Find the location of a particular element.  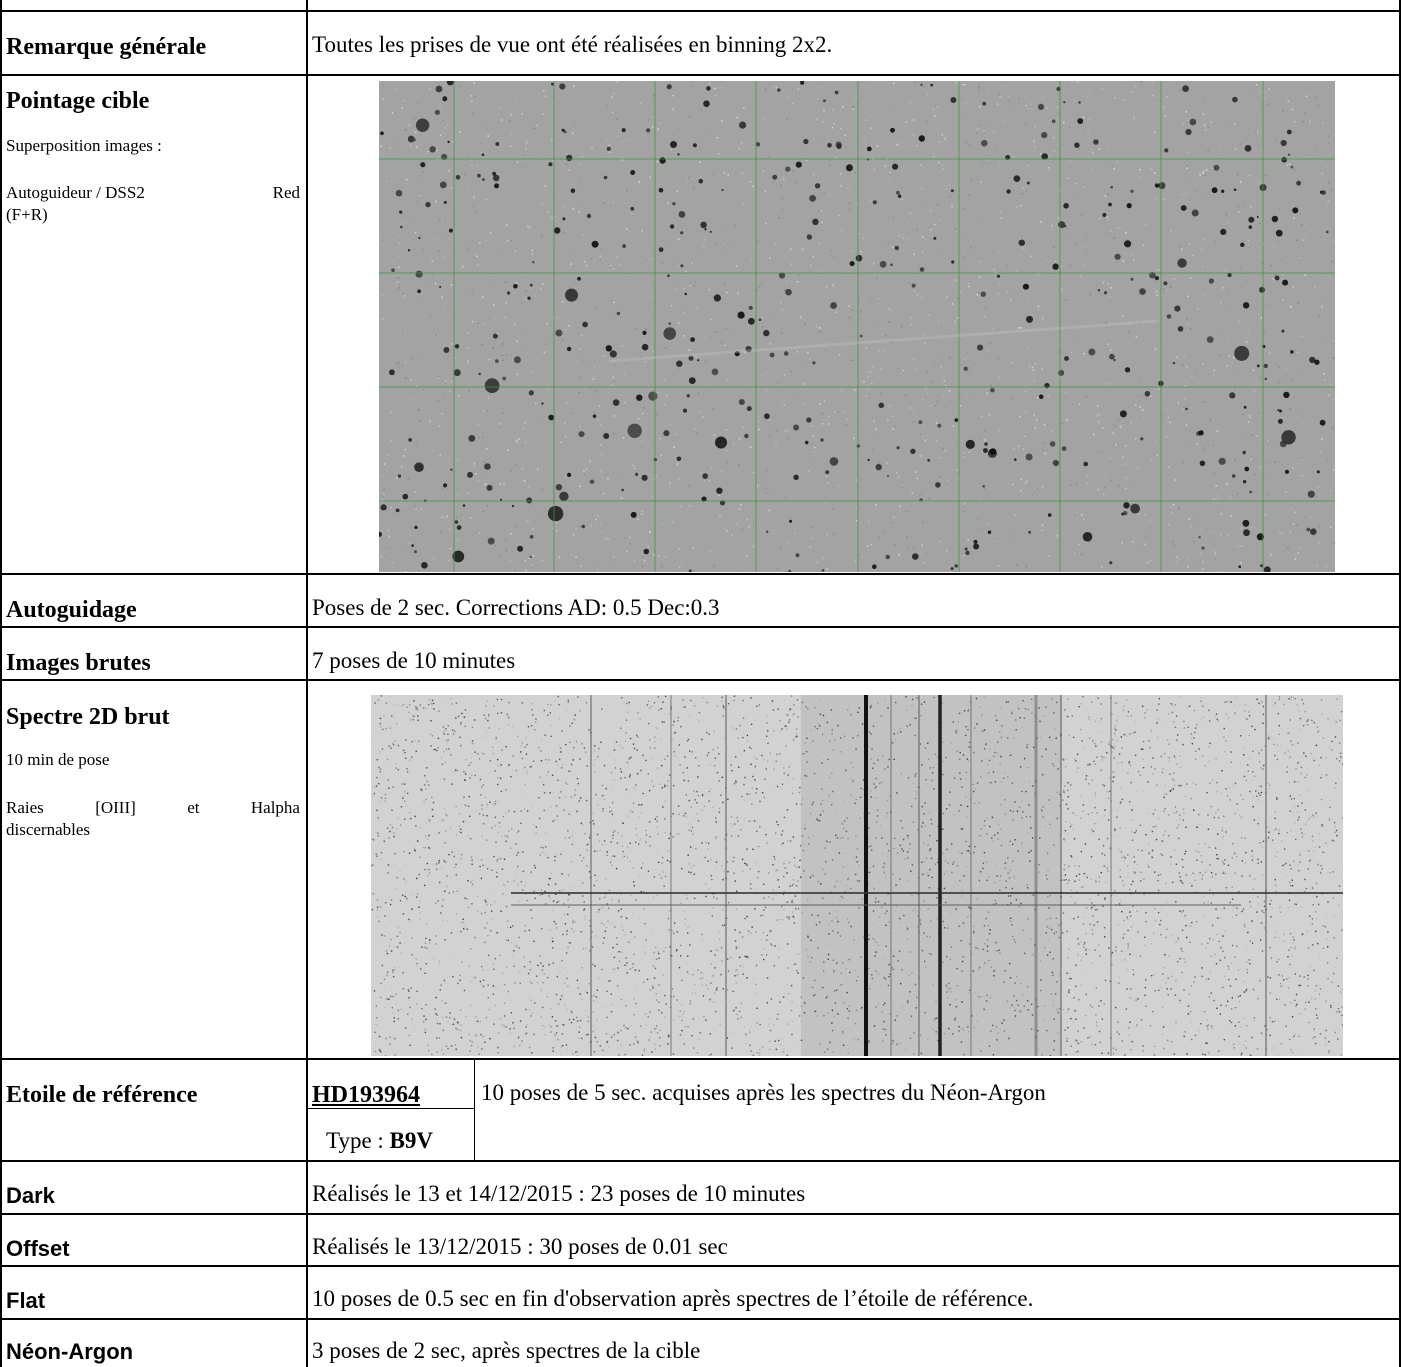

label-remarque: Remarque générale is located at coordinates (106, 47).